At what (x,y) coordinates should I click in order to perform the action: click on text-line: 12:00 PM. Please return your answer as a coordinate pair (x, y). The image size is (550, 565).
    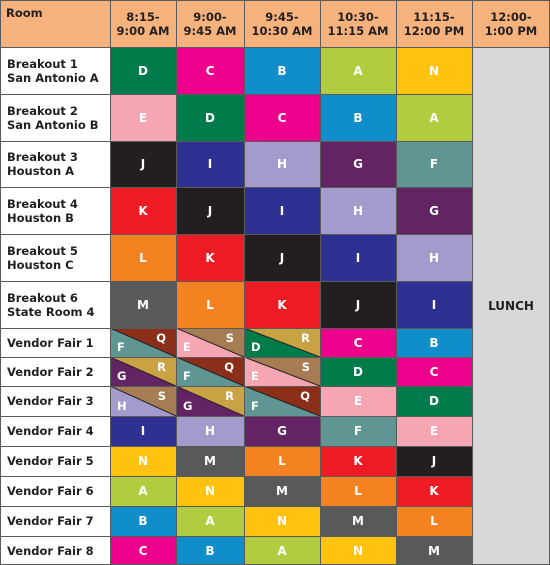
    Looking at the image, I should click on (434, 30).